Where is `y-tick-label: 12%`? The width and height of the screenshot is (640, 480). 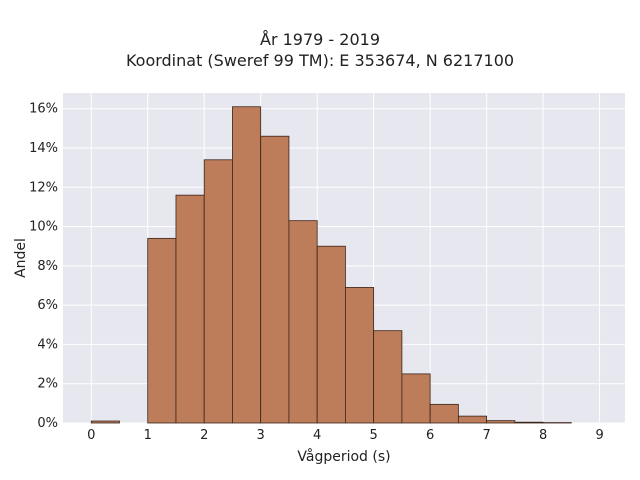 y-tick-label: 12% is located at coordinates (43, 187).